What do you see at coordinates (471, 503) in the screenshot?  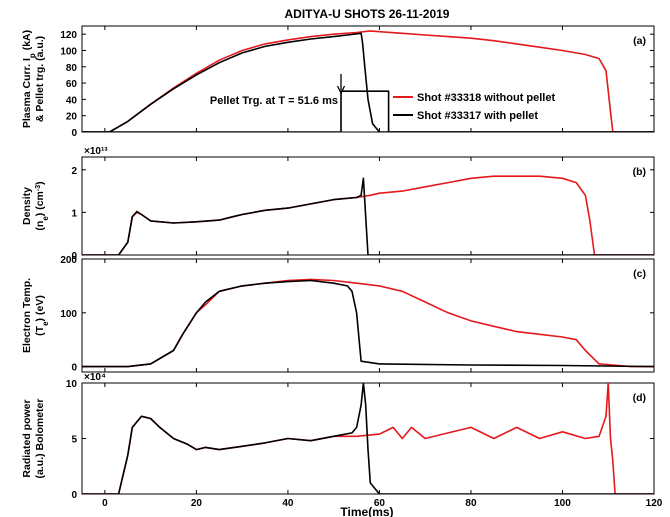 I see `x-tick-label: 80` at bounding box center [471, 503].